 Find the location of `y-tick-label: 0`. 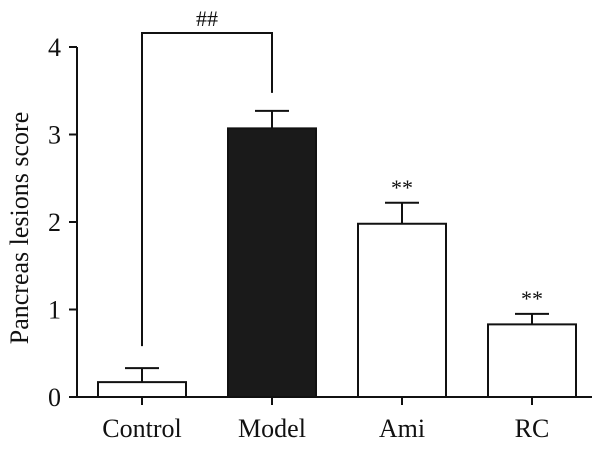

y-tick-label: 0 is located at coordinates (54, 397).